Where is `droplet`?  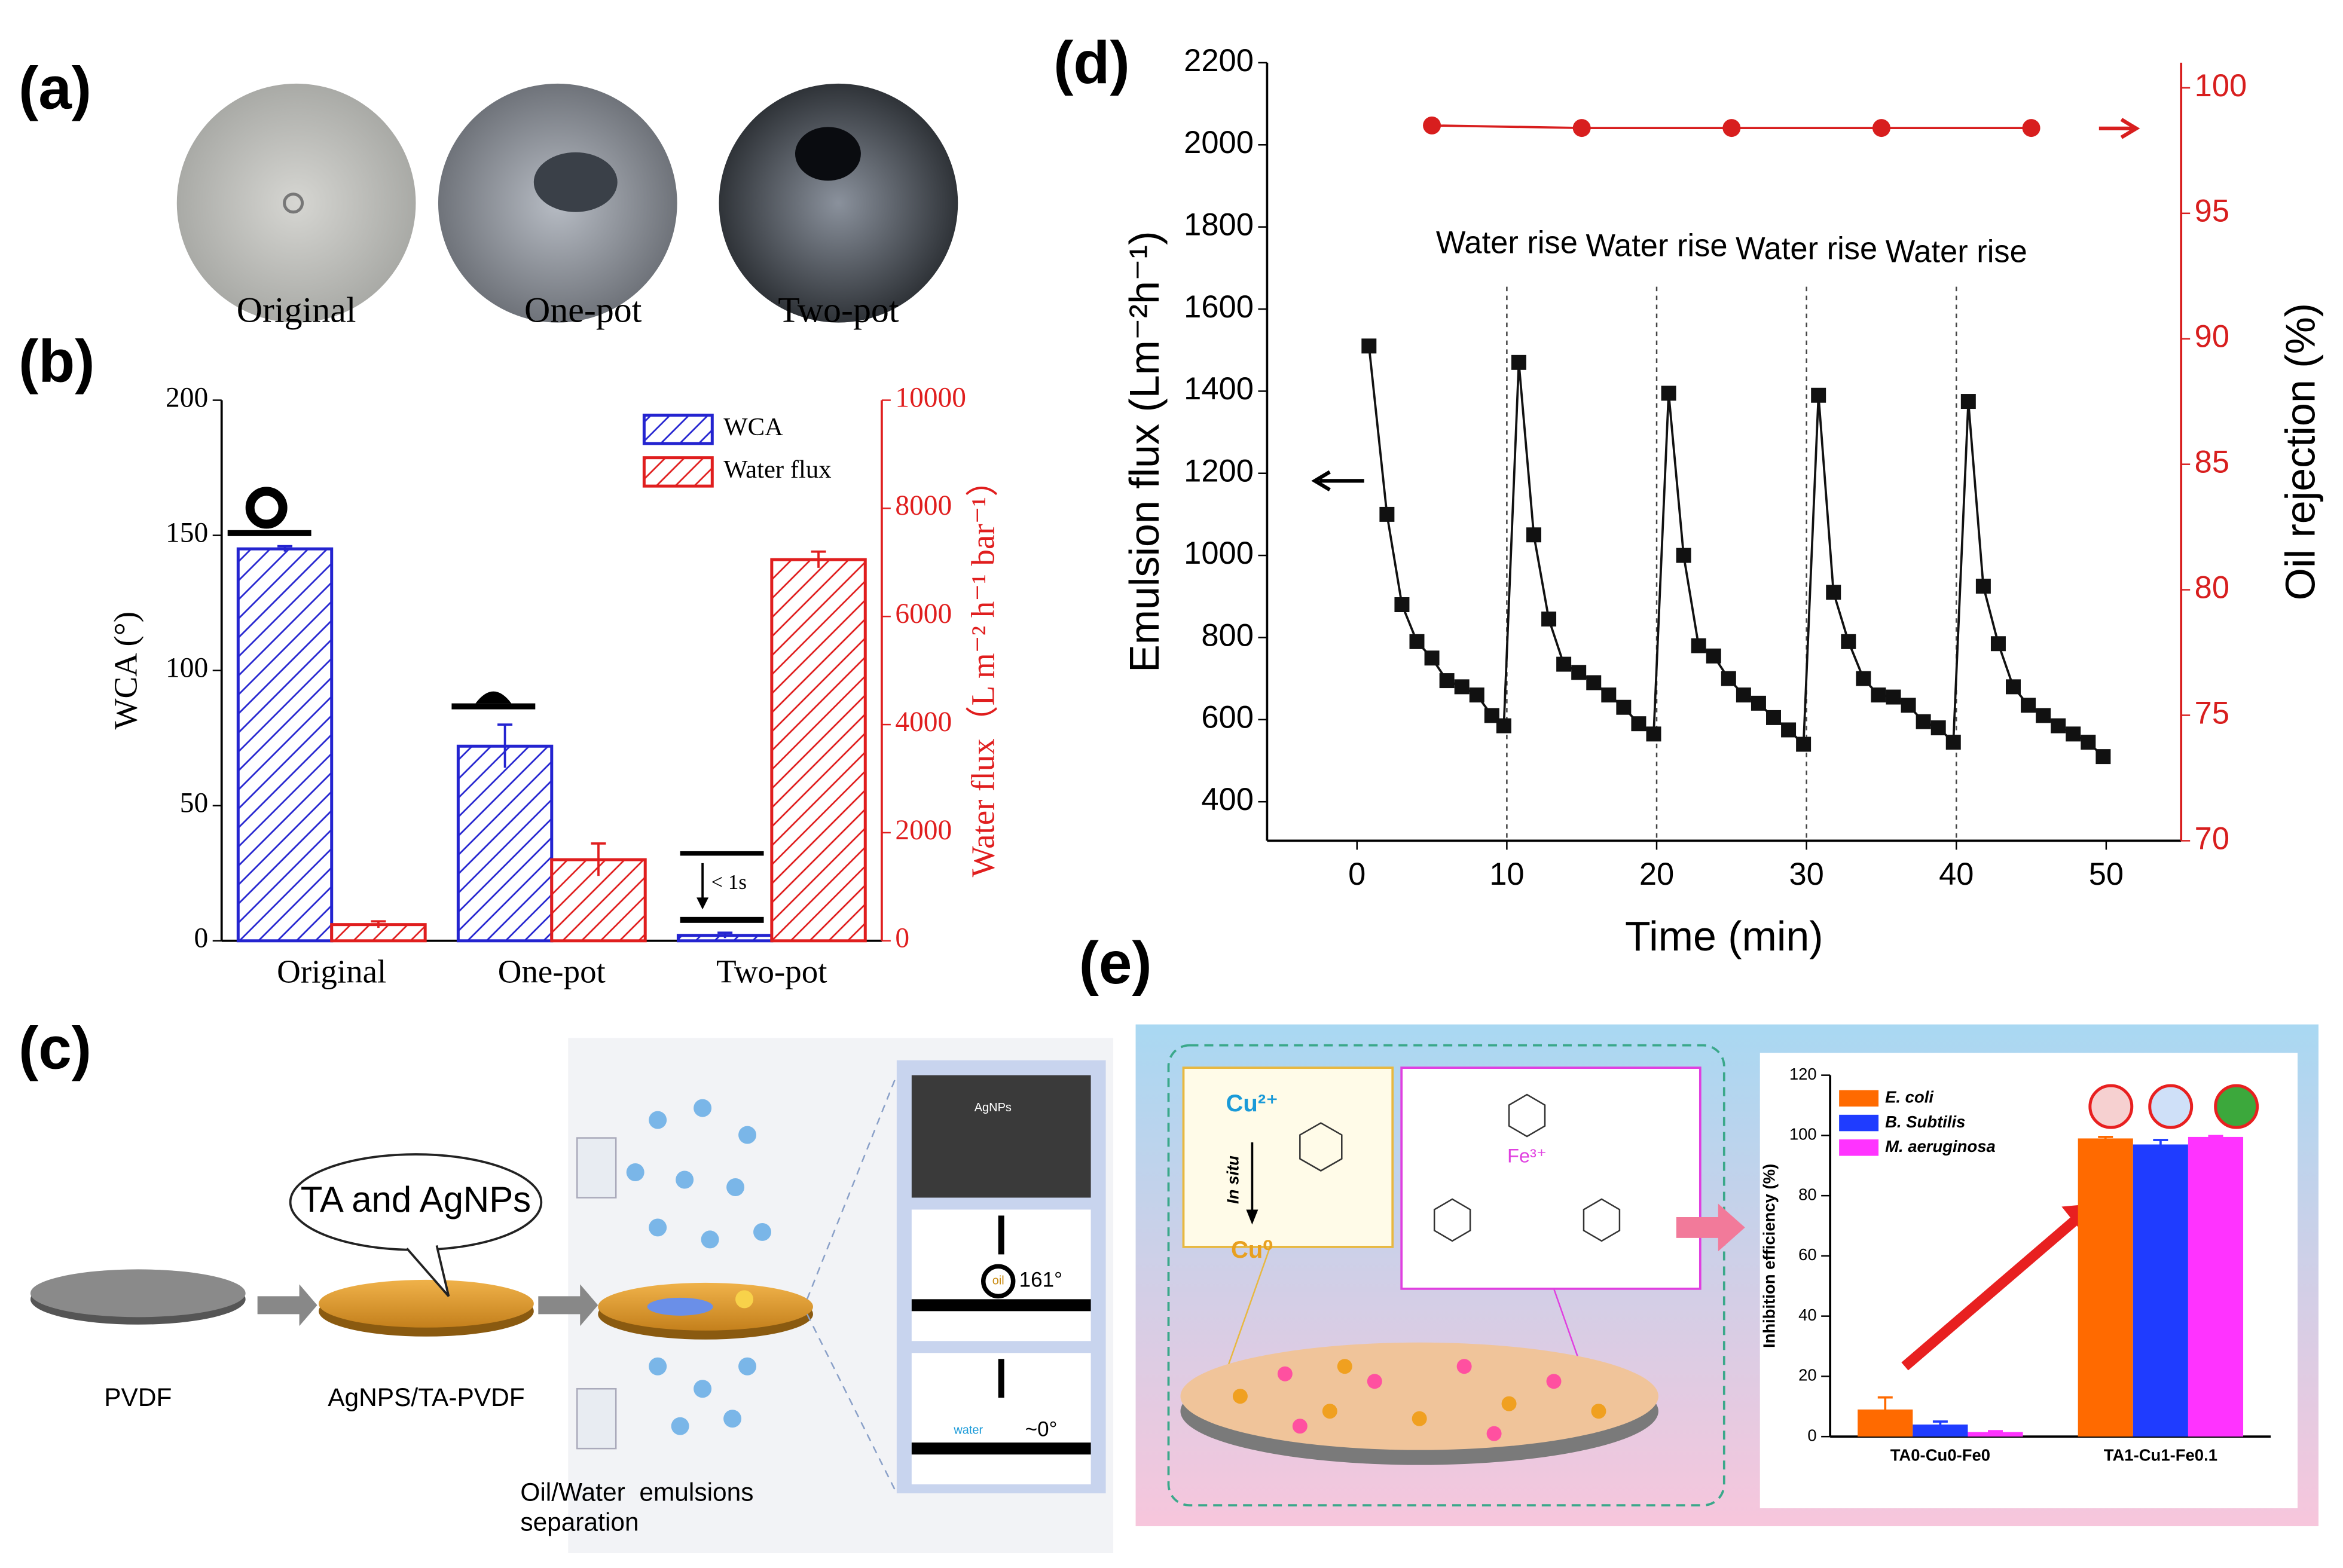
droplet is located at coordinates (998, 1281).